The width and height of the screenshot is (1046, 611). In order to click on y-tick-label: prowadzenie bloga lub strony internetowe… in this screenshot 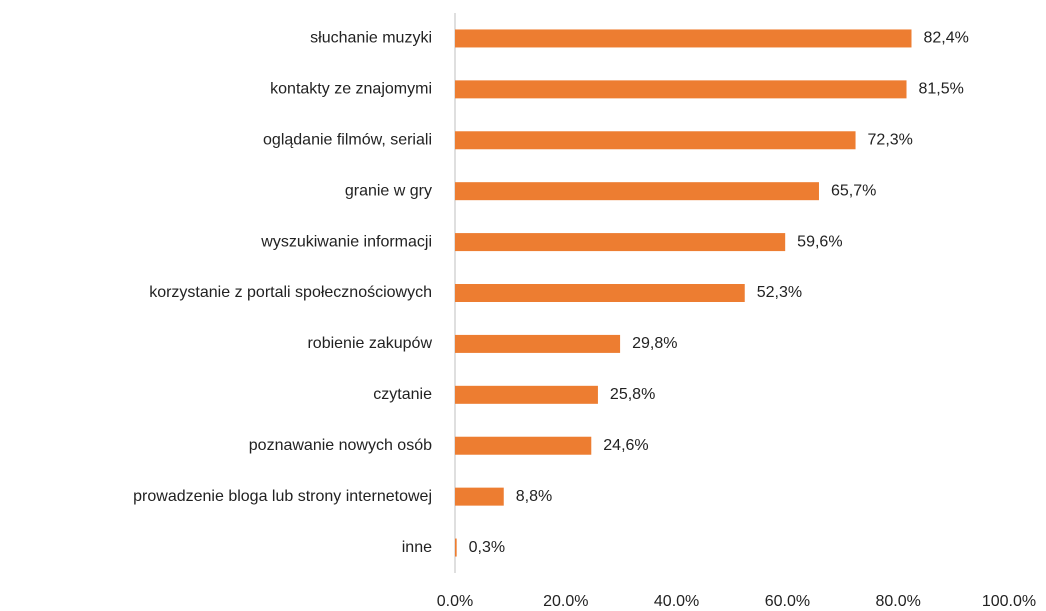, I will do `click(282, 496)`.